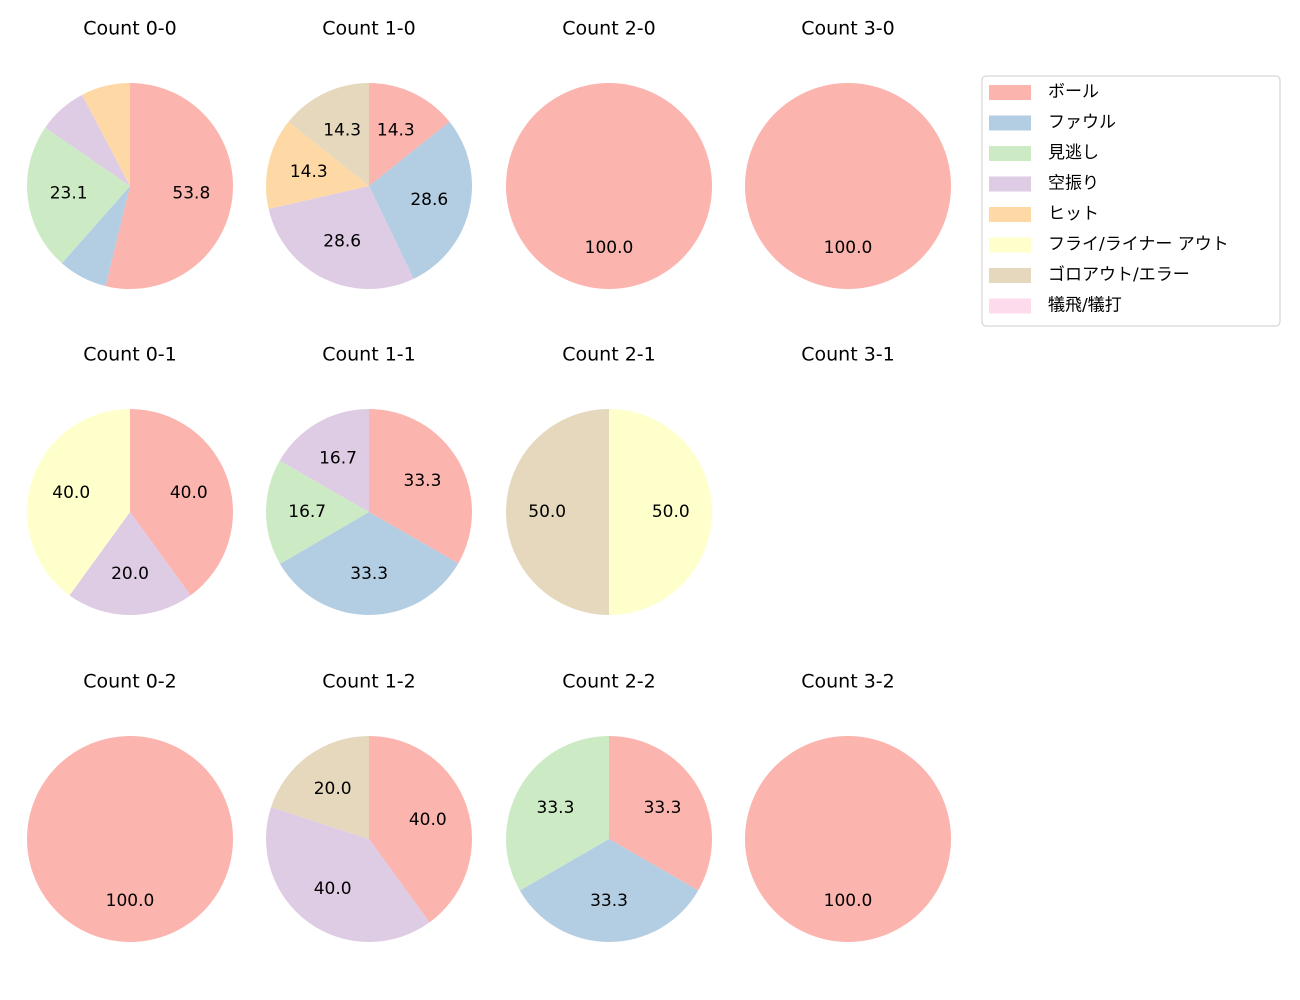 This screenshot has height=1000, width=1300. I want to click on legend-label: ゴロアウト/エラー, so click(1119, 274).